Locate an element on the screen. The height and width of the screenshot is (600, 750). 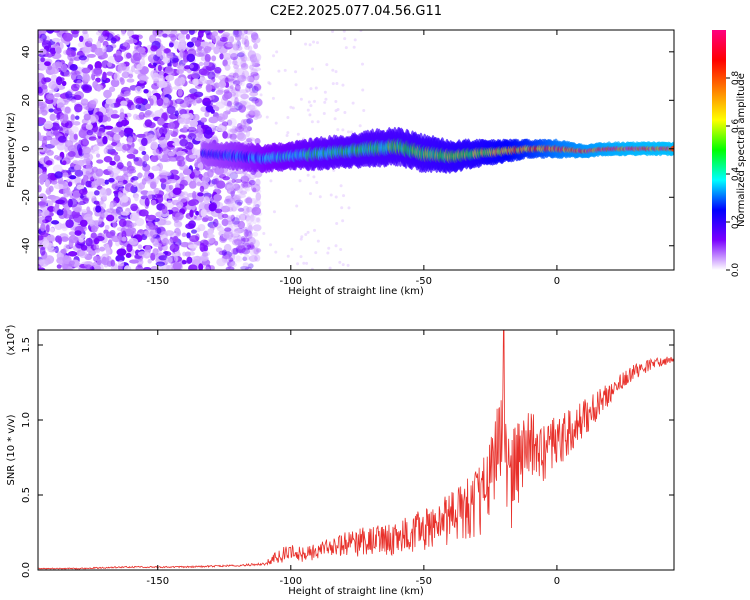
x-tick-label: 0 is located at coordinates (557, 581).